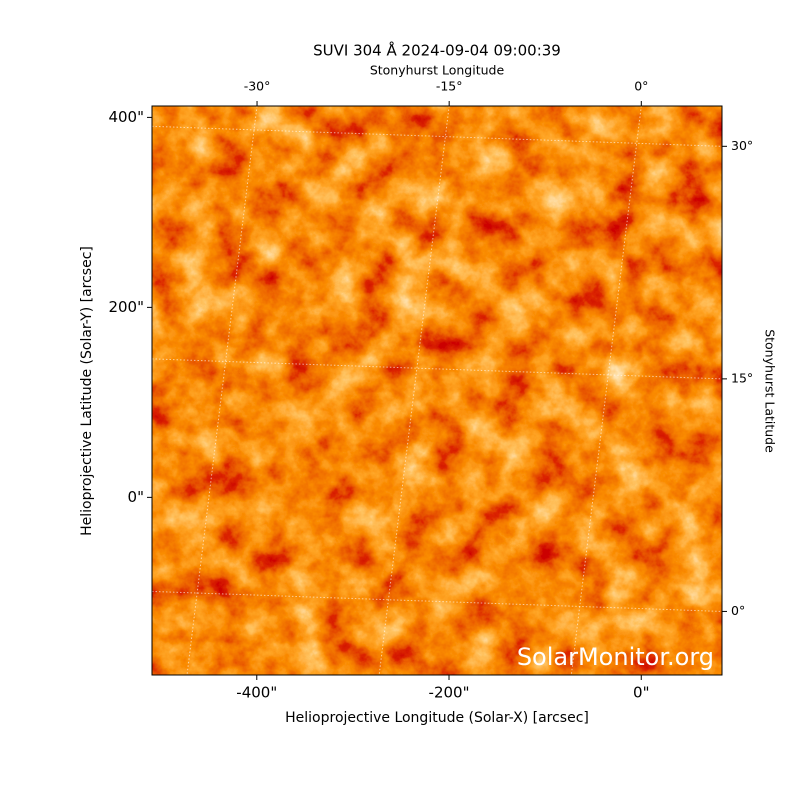 The image size is (800, 800). Describe the element at coordinates (257, 86) in the screenshot. I see `x2-tick-label: -30°` at that location.